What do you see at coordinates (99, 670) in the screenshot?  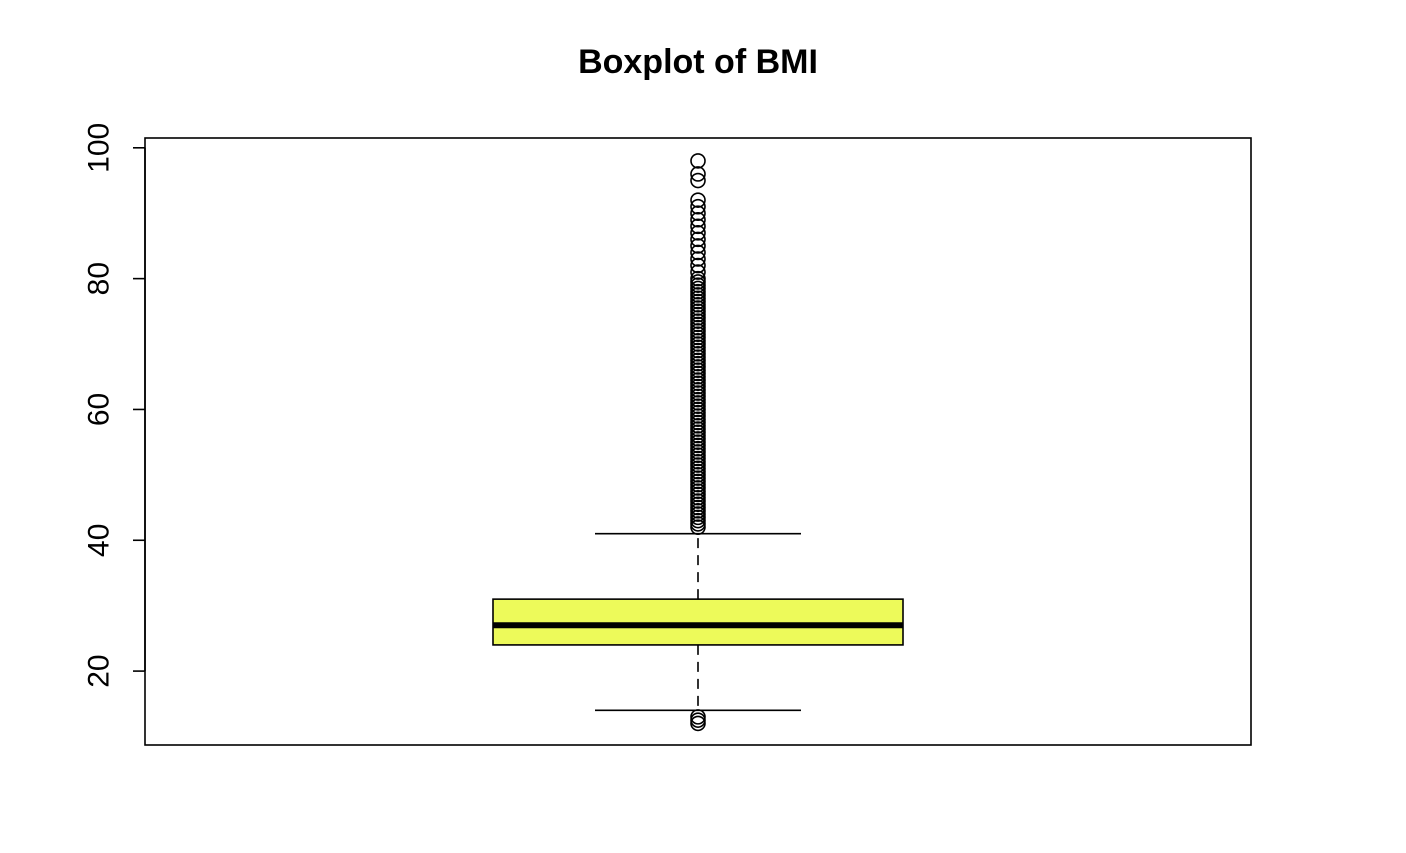 I see `y-tick-label: 20` at bounding box center [99, 670].